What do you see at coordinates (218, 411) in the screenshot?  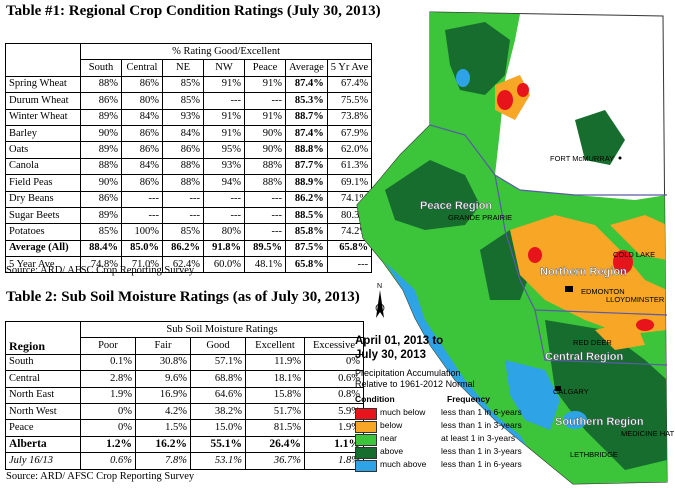 I see `table-cell: 38.2%` at bounding box center [218, 411].